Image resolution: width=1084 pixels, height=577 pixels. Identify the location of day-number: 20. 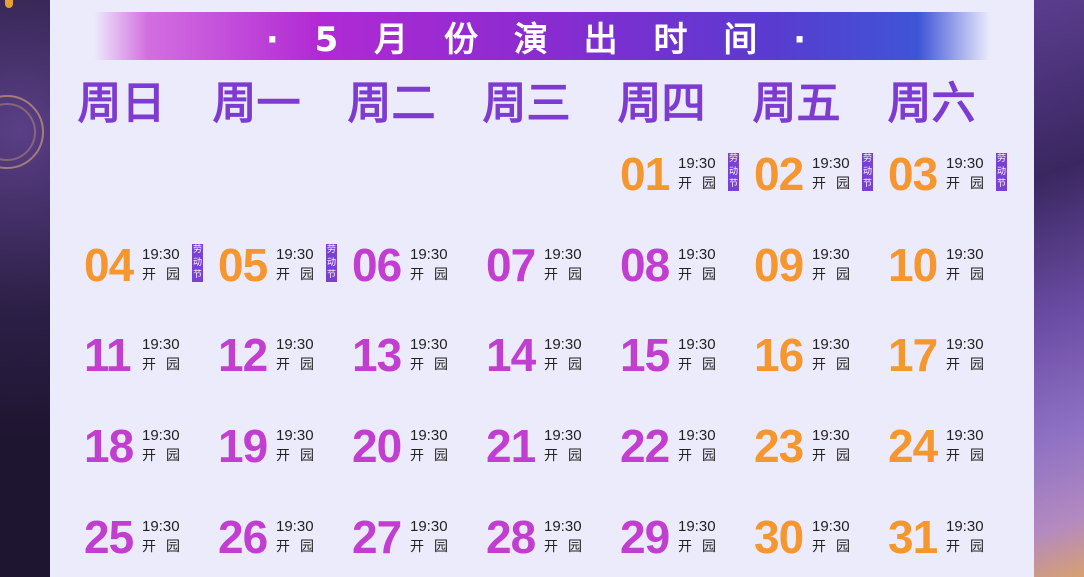
(377, 446).